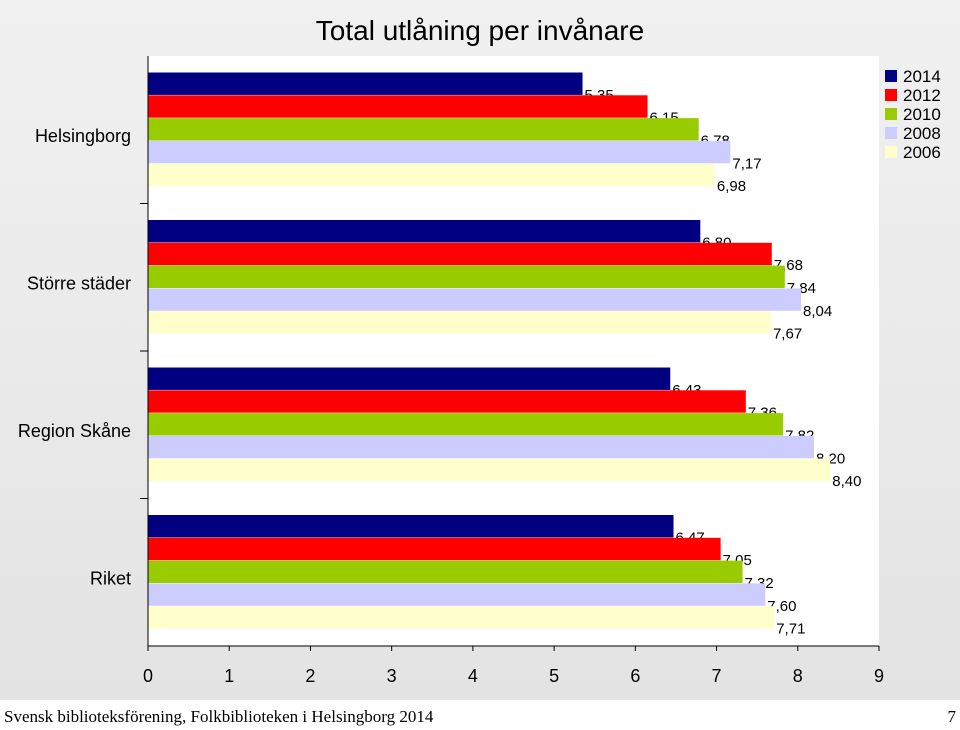 This screenshot has width=960, height=730. I want to click on legend-label: 2006, so click(922, 152).